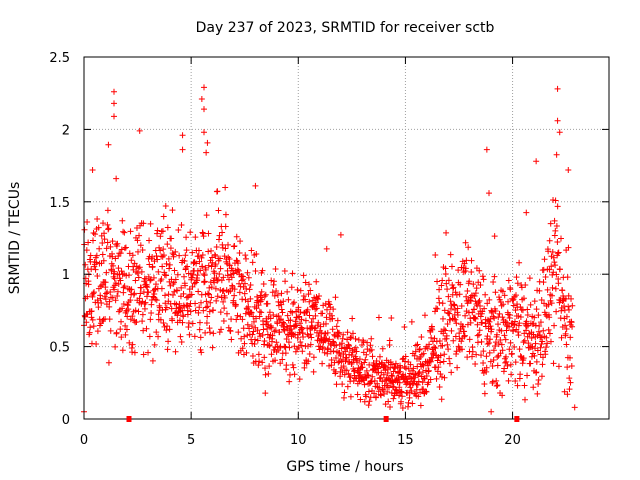 The image size is (640, 480). Describe the element at coordinates (517, 419) in the screenshot. I see `x-axis-marker` at that location.